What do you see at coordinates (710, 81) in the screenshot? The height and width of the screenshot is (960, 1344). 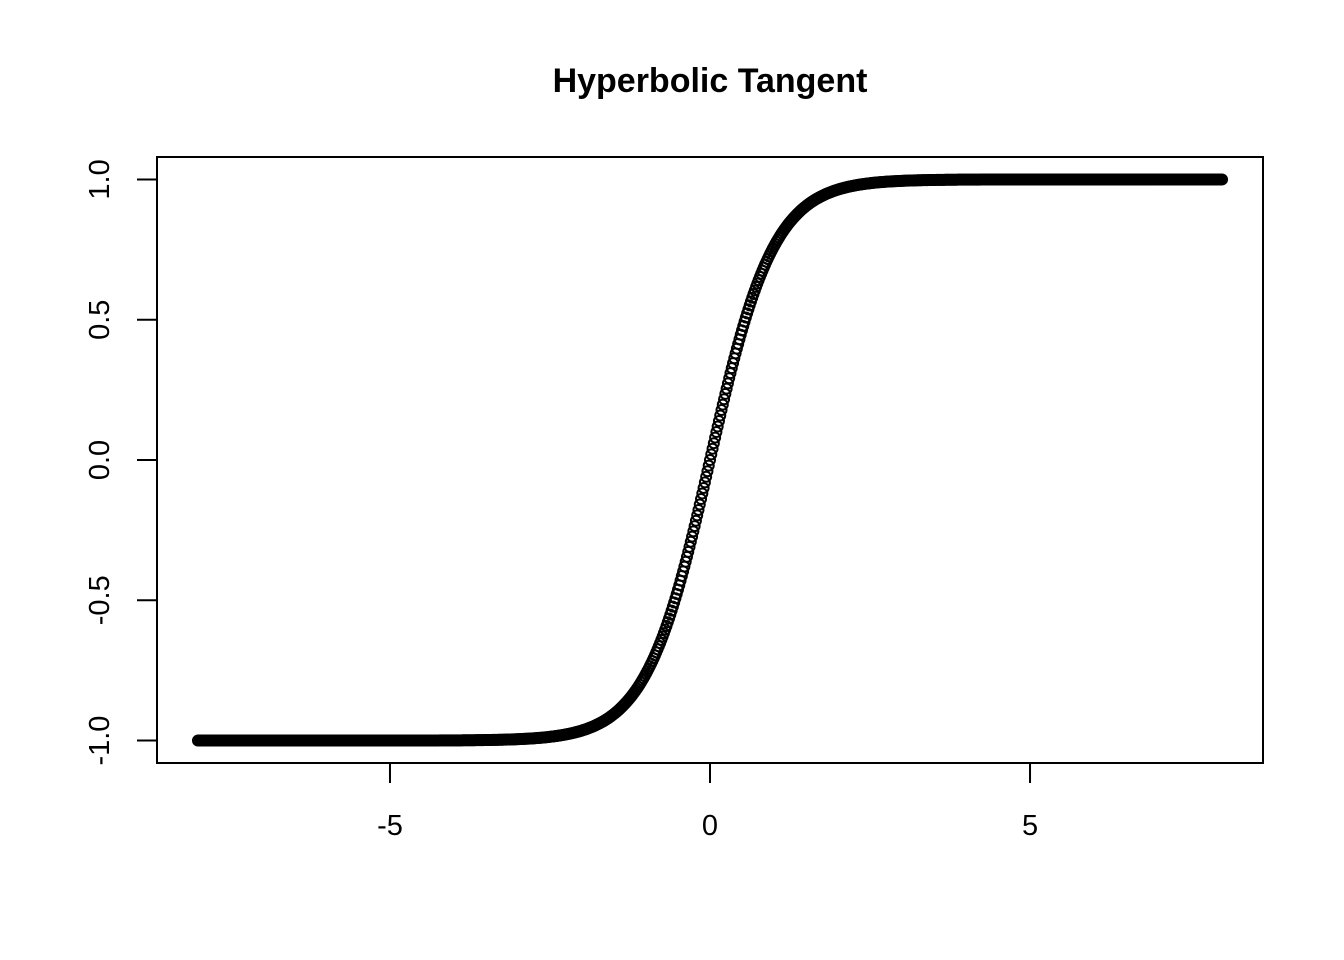 I see `chart-title: Hyperbolic Tangent` at bounding box center [710, 81].